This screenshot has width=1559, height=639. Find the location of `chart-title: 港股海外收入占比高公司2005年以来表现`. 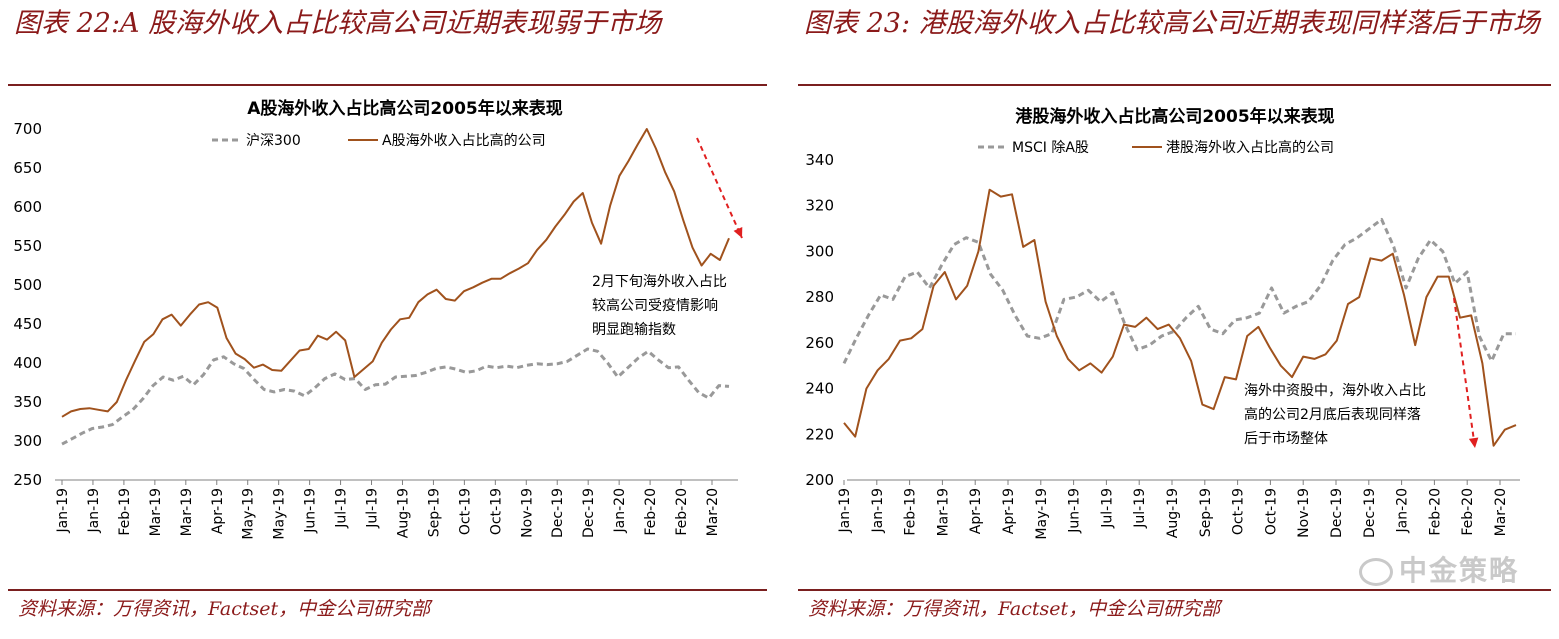

chart-title: 港股海外收入占比高公司2005年以来表现 is located at coordinates (1174, 116).